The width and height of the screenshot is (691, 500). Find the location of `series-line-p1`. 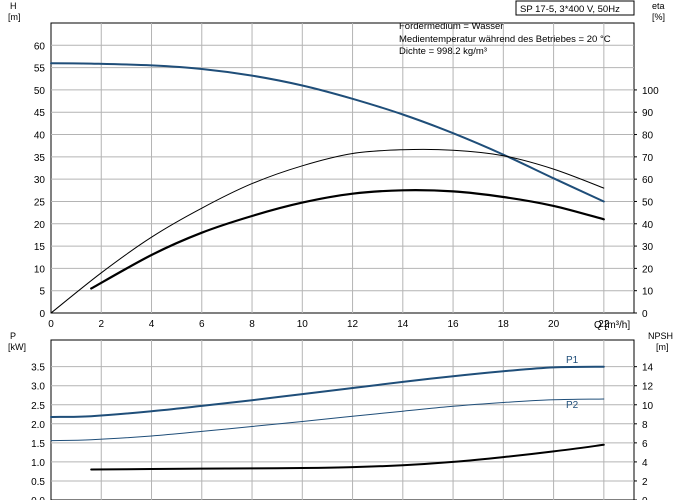

series-line-p1 is located at coordinates (327, 391).